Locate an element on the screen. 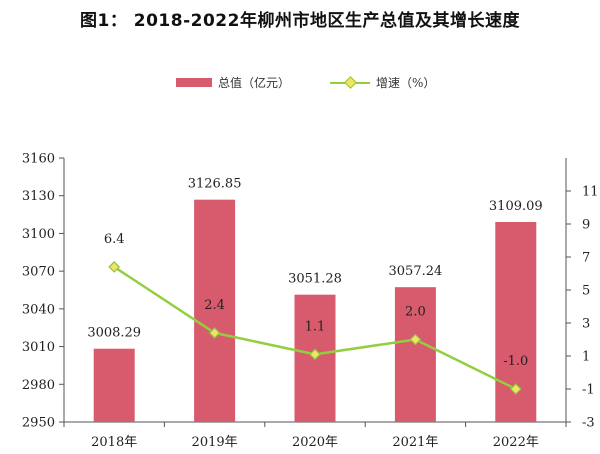 This screenshot has width=600, height=454. x-tick-label: 2018年 is located at coordinates (114, 442).